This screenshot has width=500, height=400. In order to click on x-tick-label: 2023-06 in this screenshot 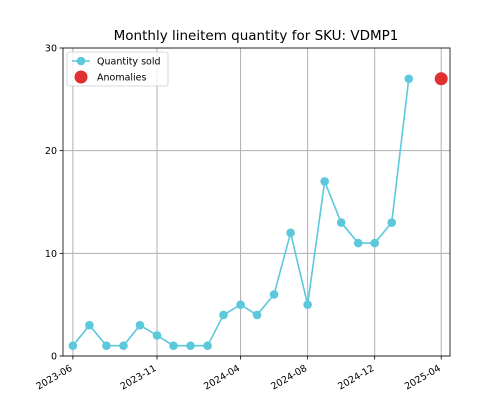, I will do `click(55, 377)`.